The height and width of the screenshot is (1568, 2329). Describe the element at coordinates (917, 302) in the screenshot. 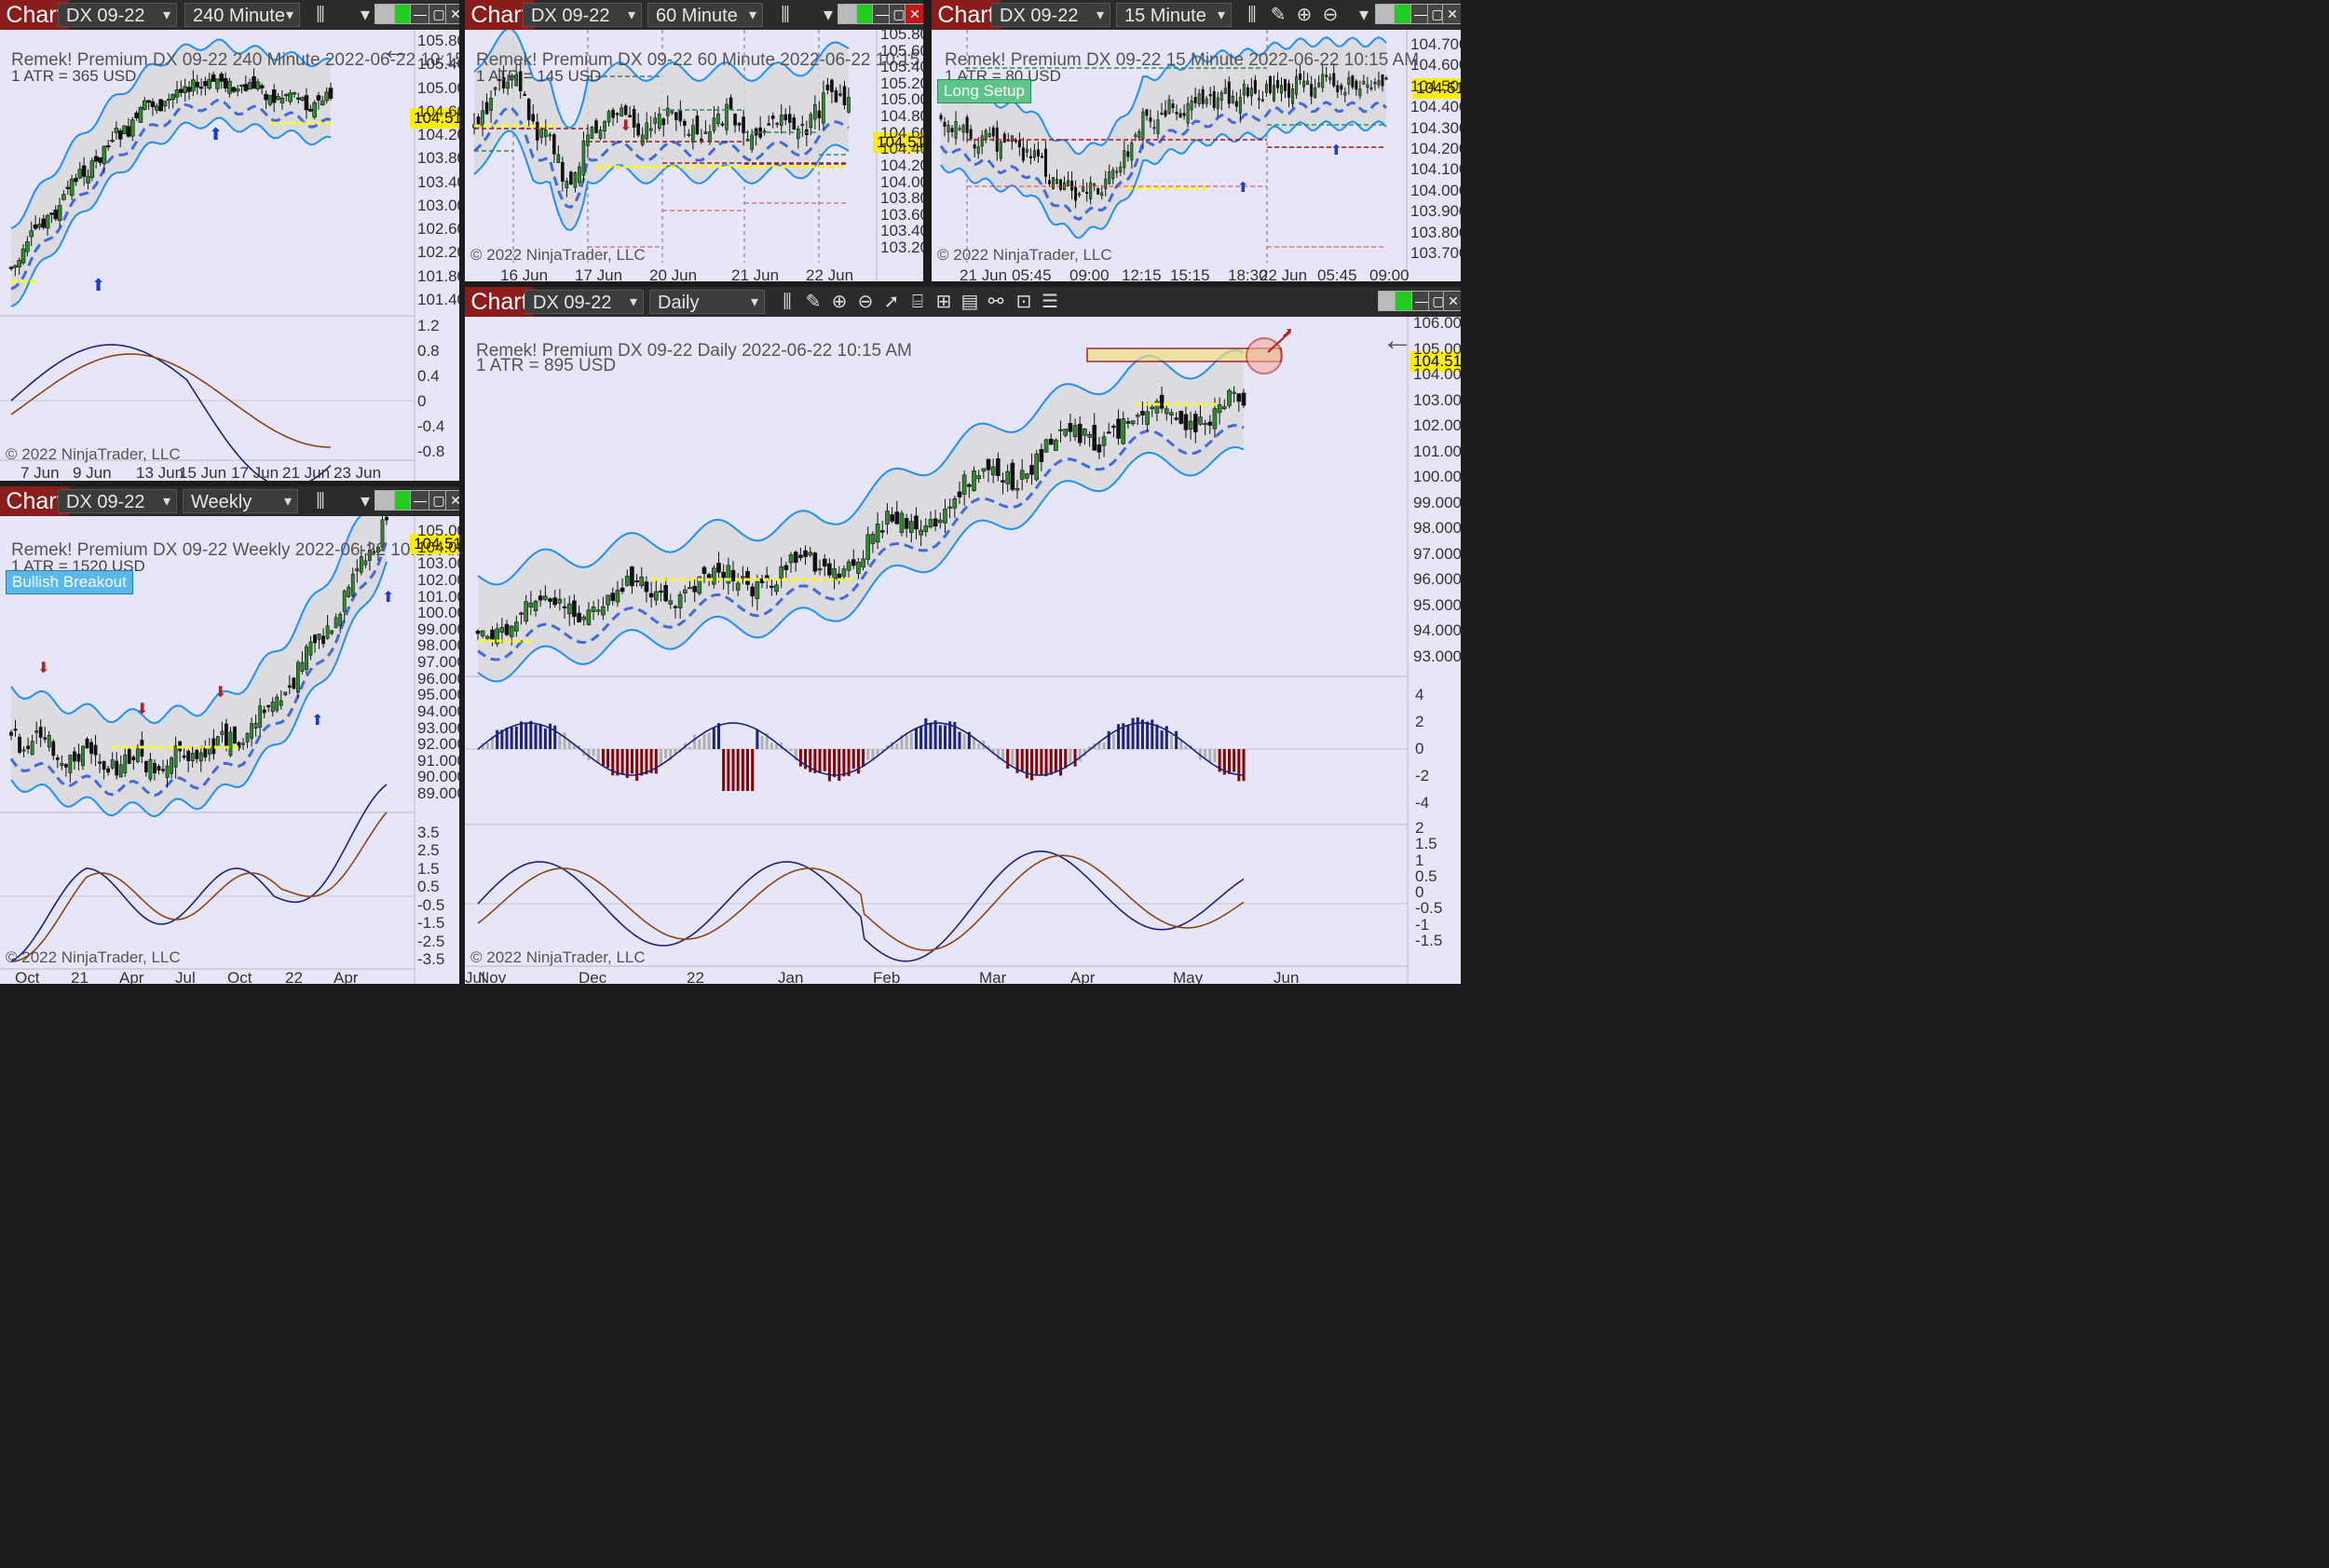

I see `data-box-icon: ⌸` at that location.